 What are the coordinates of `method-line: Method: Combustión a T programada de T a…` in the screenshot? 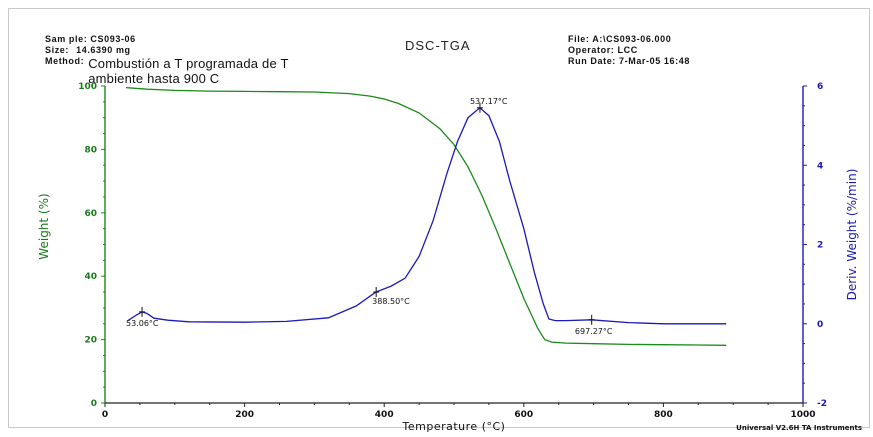 It's located at (167, 71).